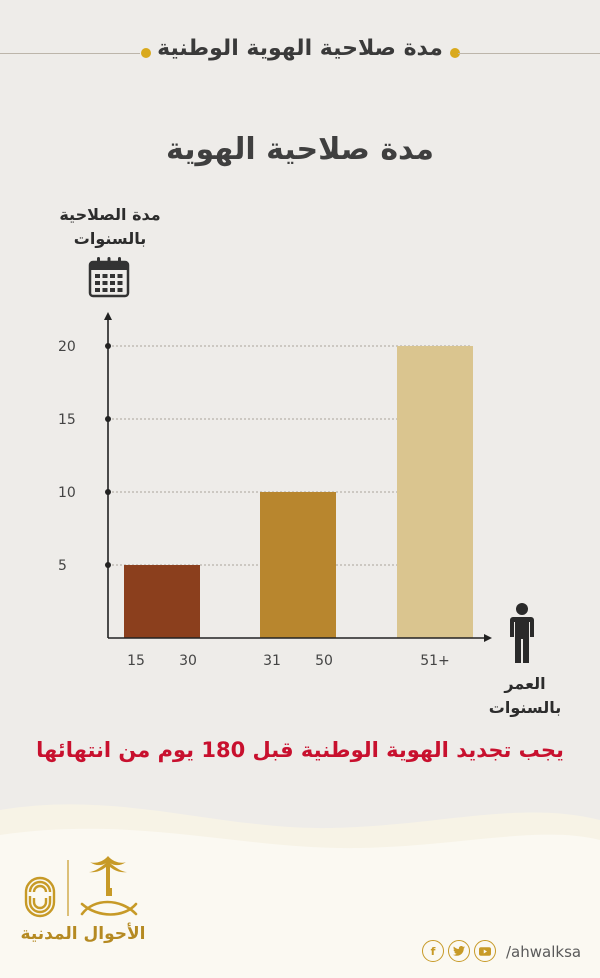 The width and height of the screenshot is (600, 978). Describe the element at coordinates (62, 566) in the screenshot. I see `y-tick-label: 5` at that location.